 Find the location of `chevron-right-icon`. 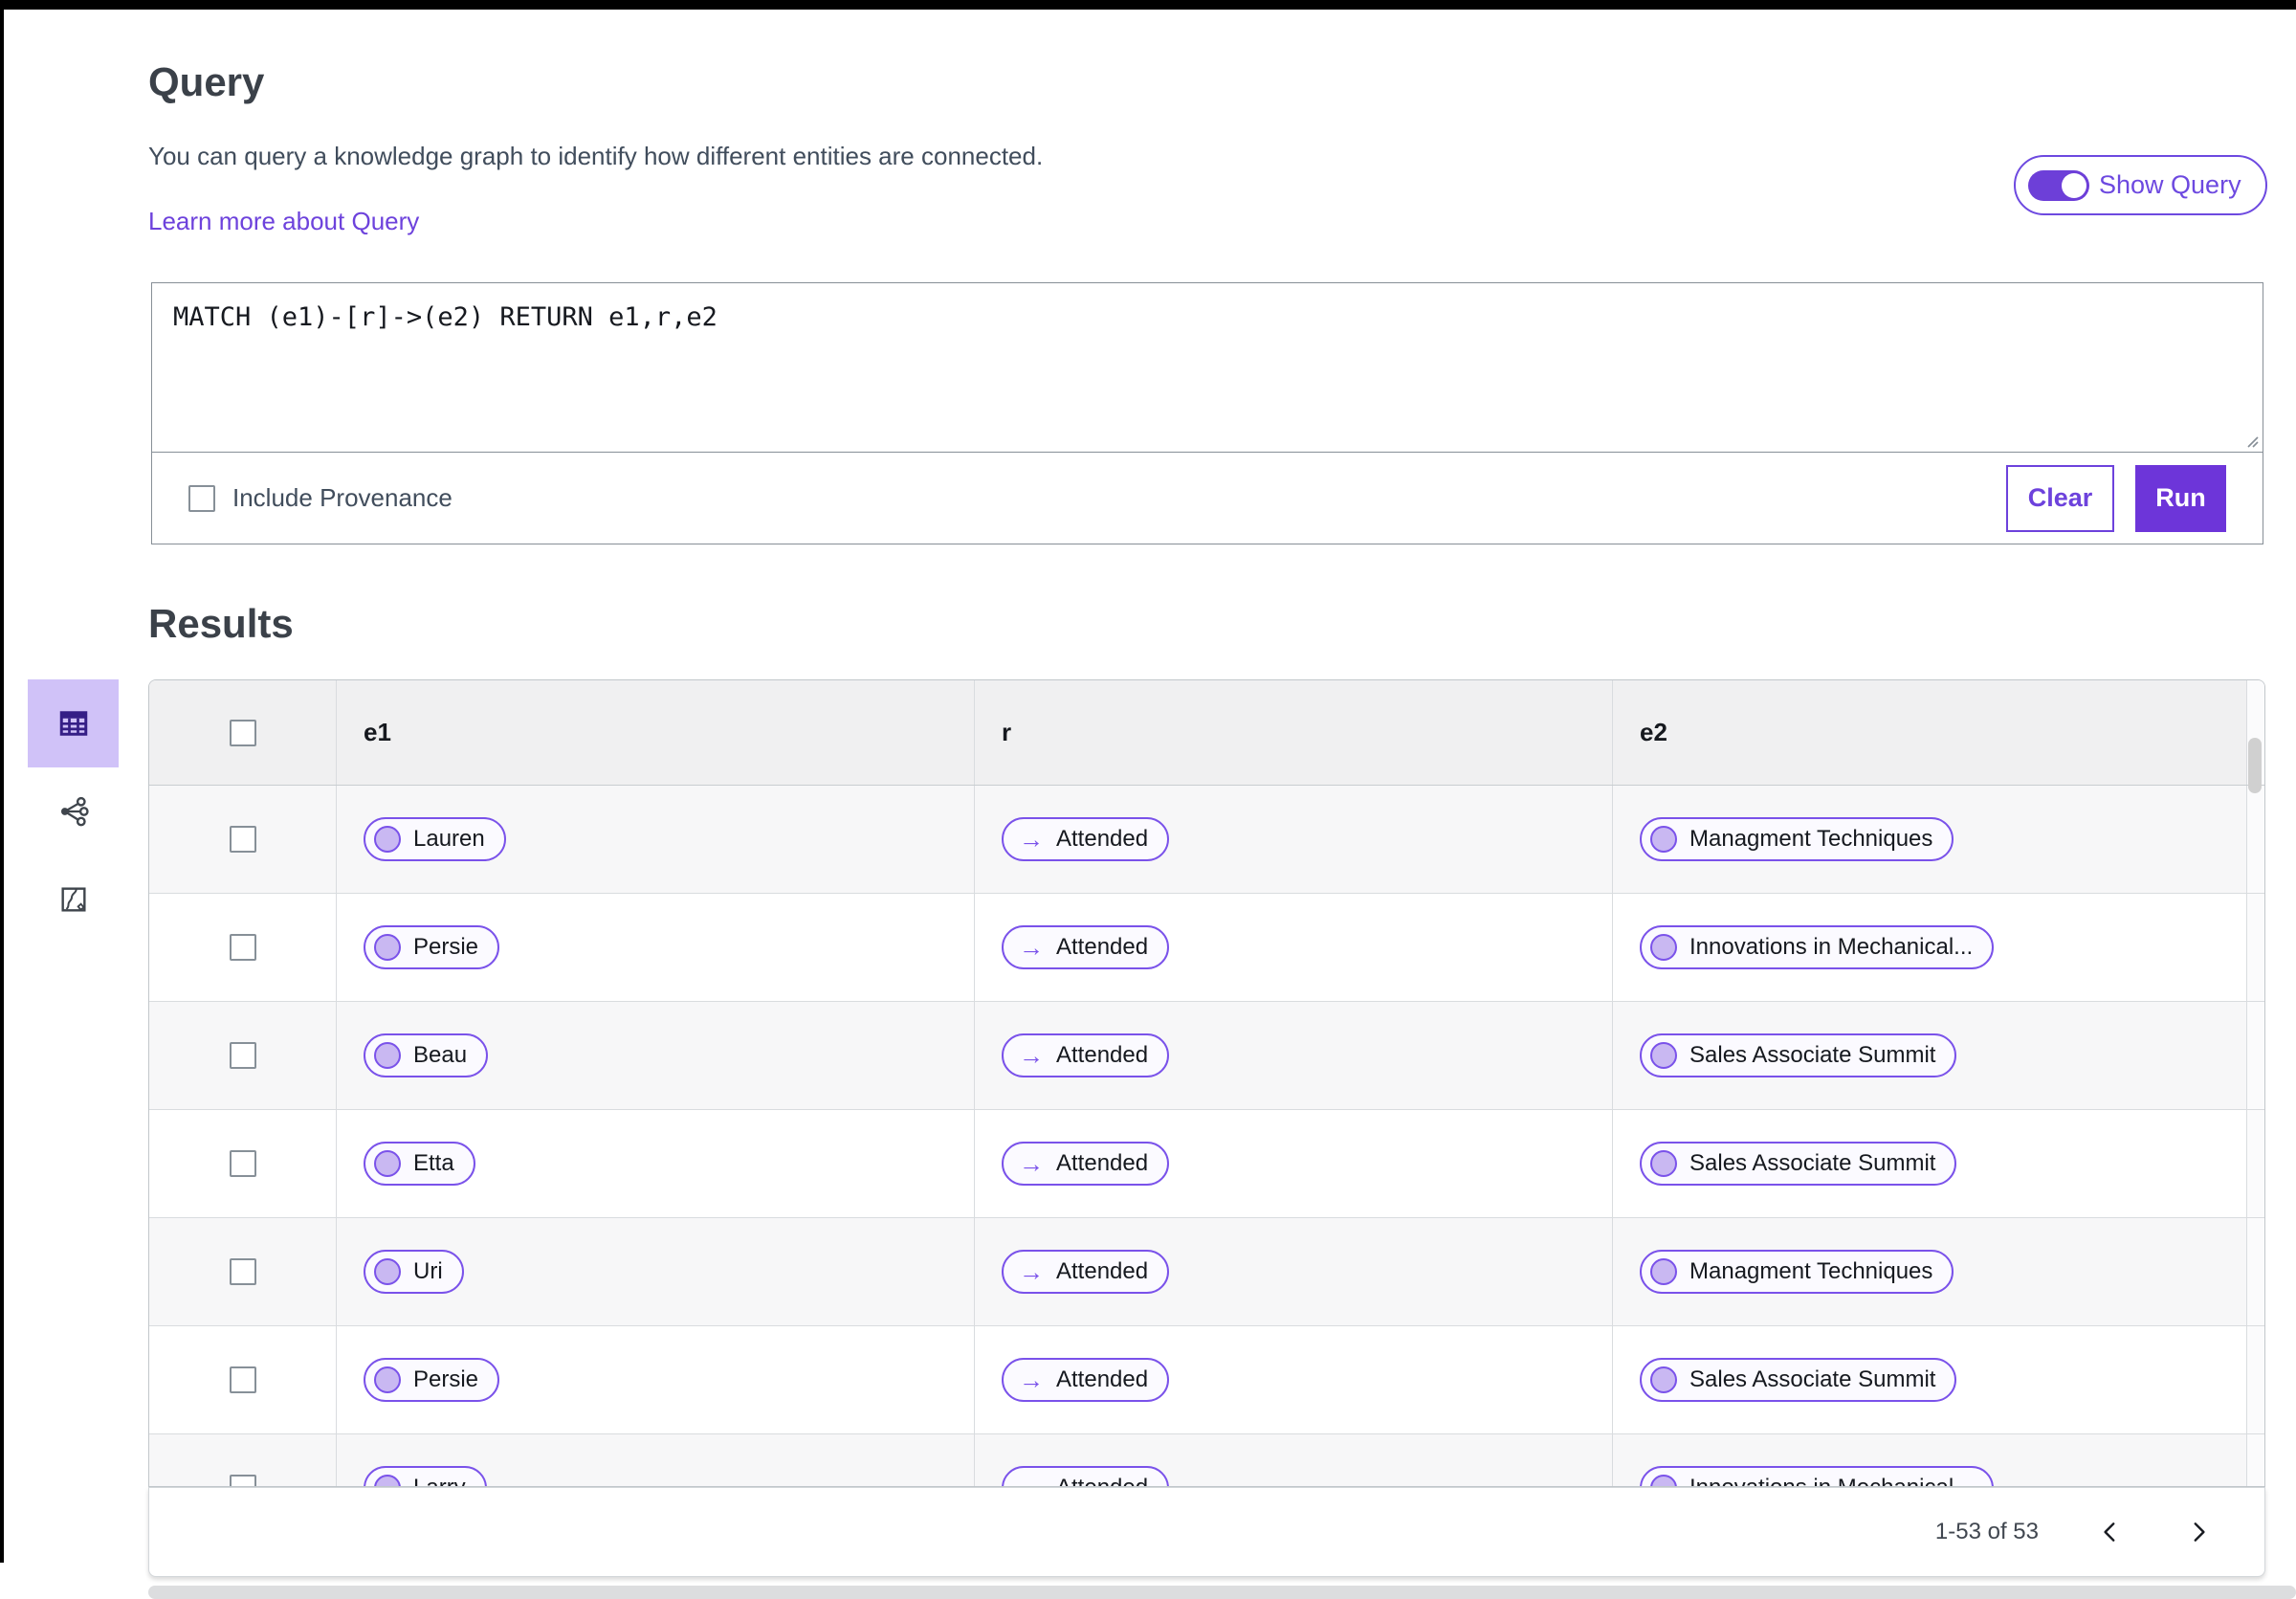

chevron-right-icon is located at coordinates (2199, 1532).